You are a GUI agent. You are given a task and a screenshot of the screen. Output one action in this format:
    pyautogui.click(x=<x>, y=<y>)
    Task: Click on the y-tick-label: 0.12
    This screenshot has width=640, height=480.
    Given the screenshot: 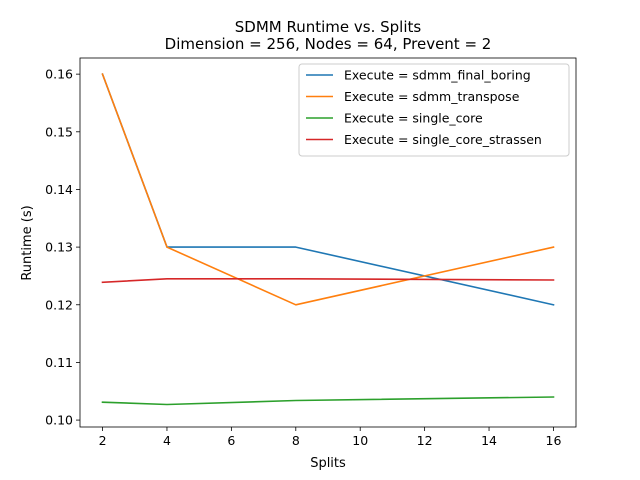 What is the action you would take?
    pyautogui.click(x=59, y=304)
    